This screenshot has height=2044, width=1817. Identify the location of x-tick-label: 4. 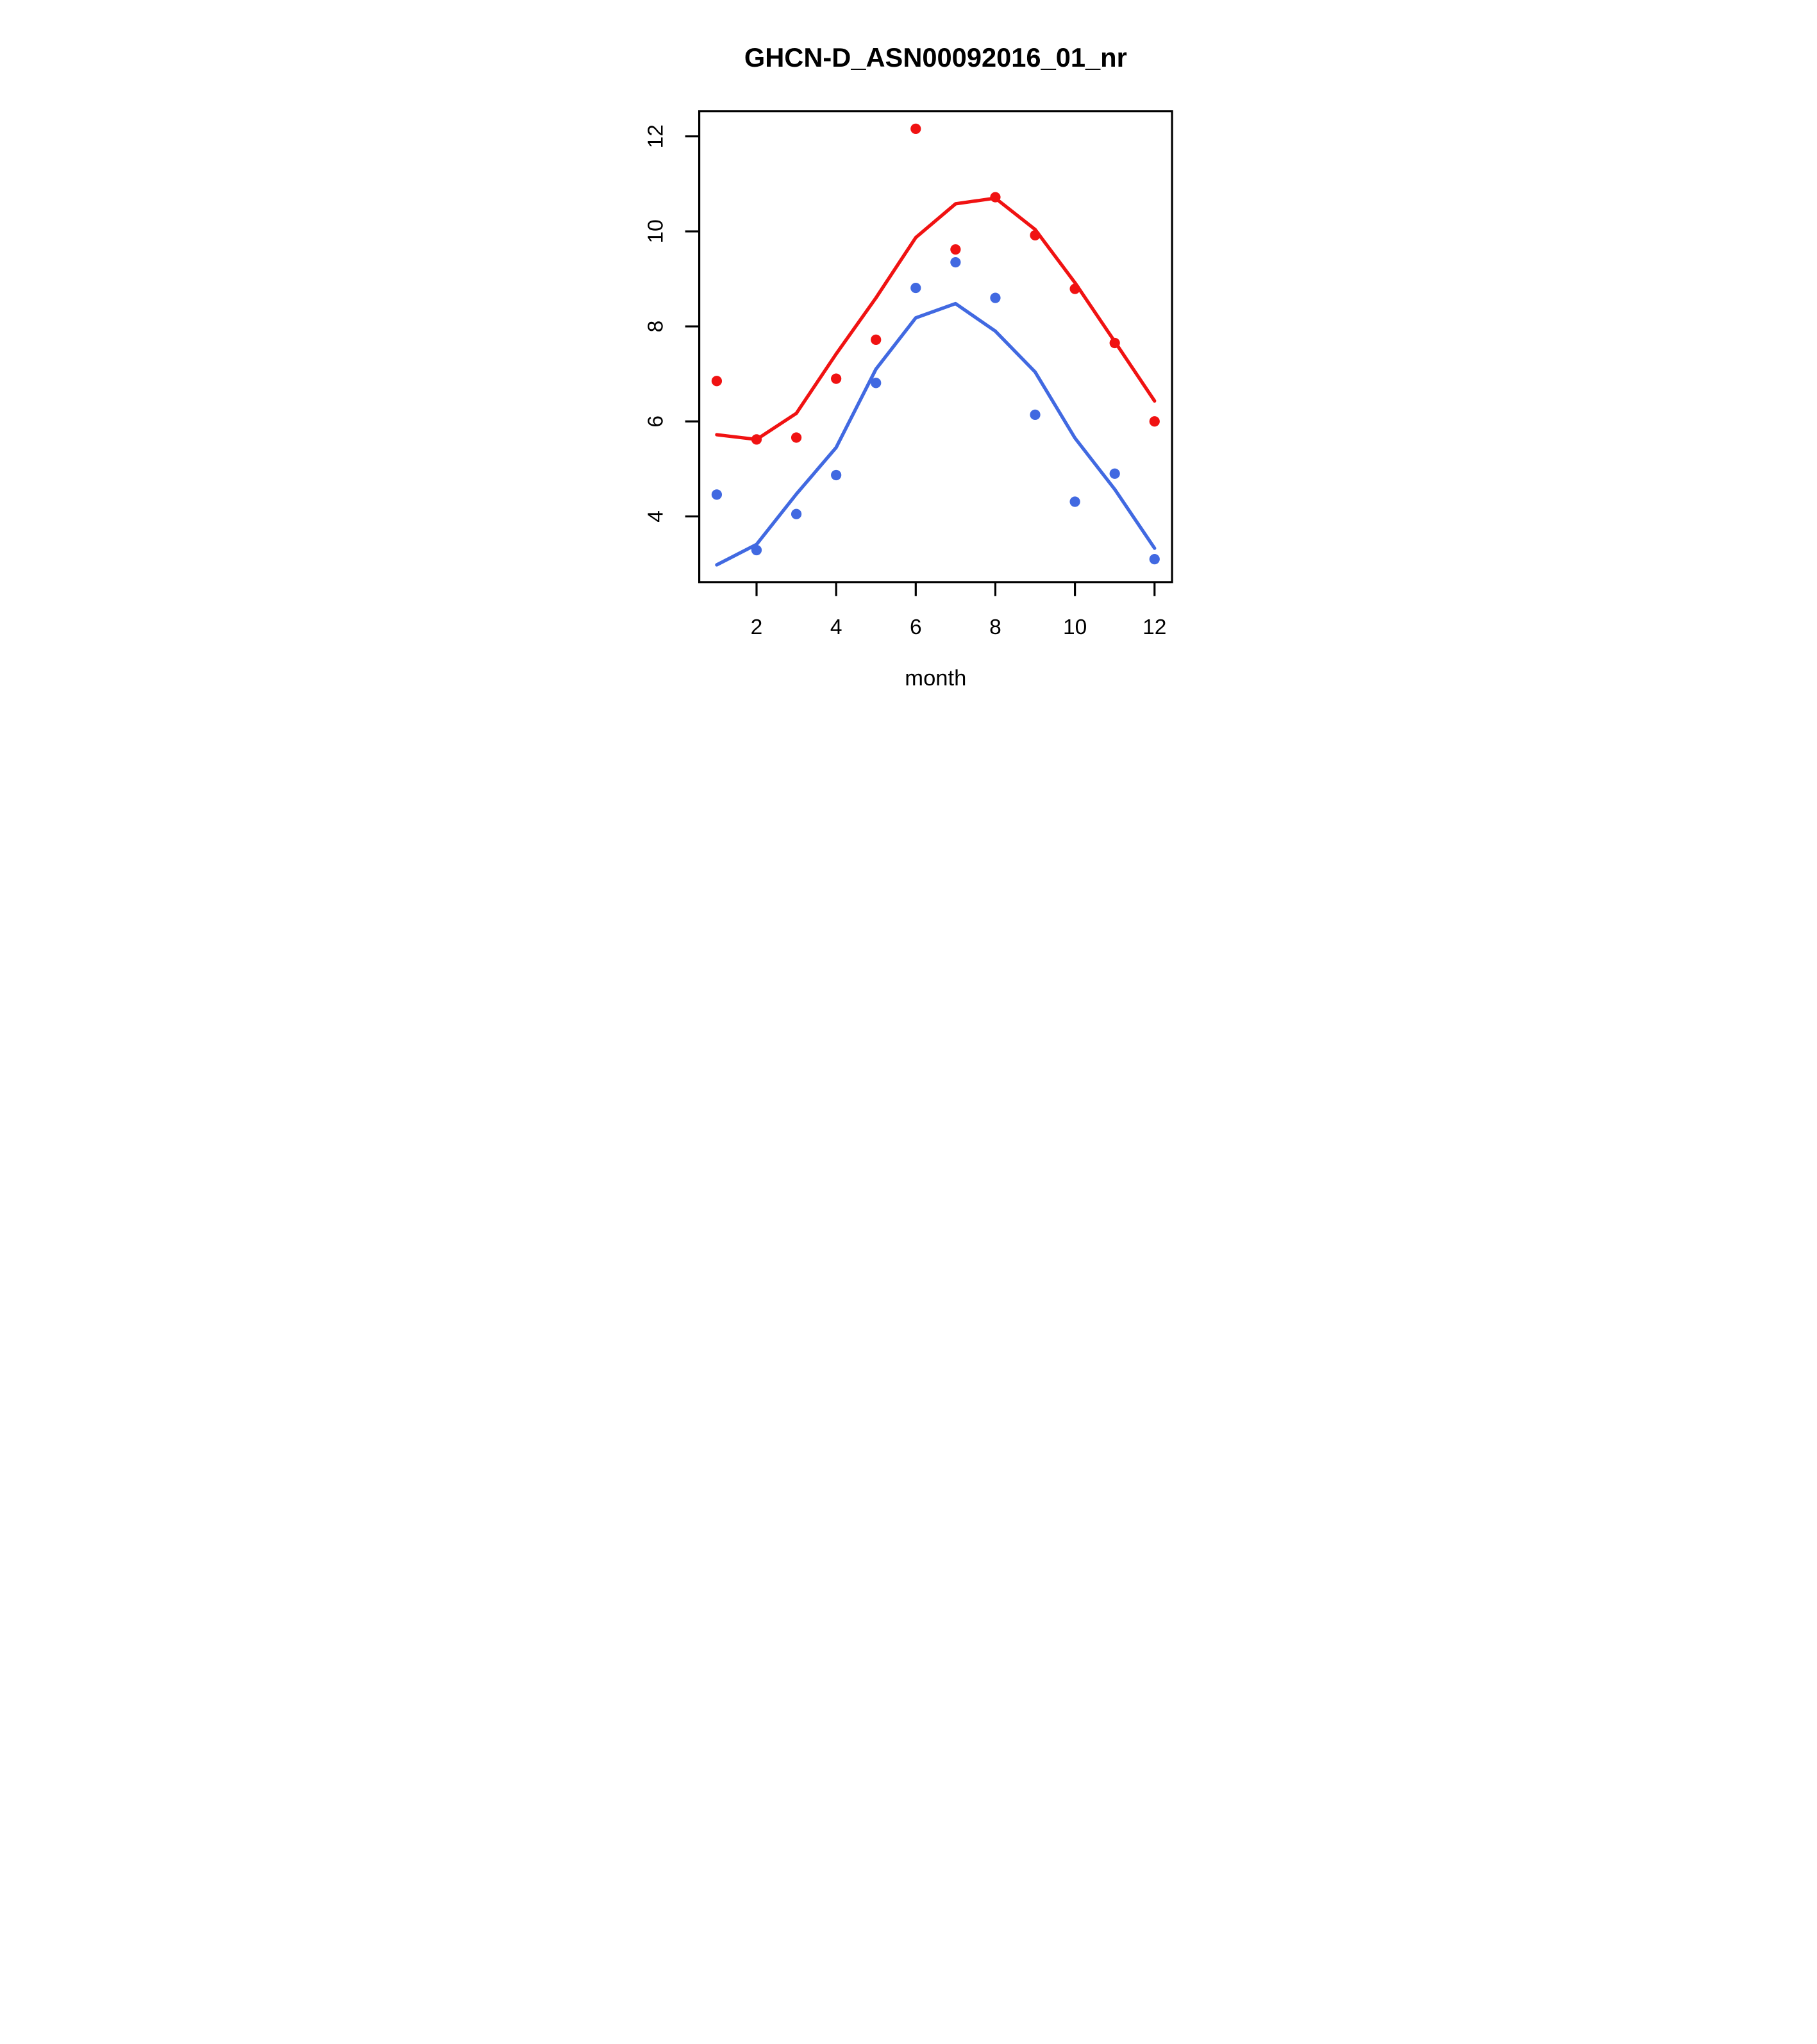
(836, 627).